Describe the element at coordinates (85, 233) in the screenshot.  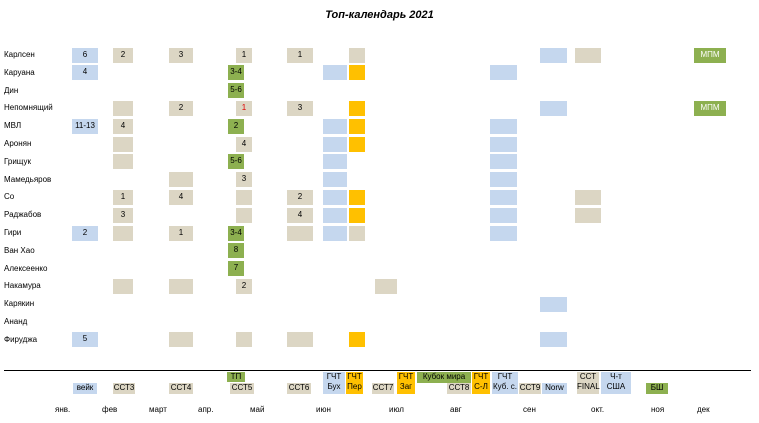
I see `result-cell-veik: 2` at that location.